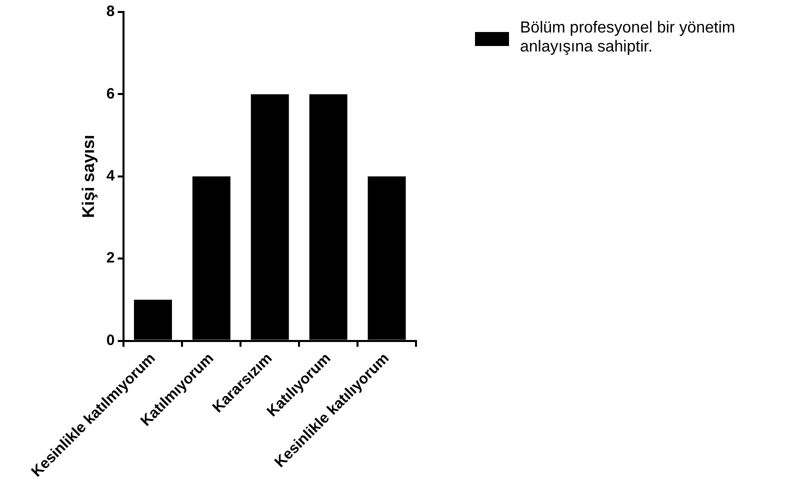  What do you see at coordinates (110, 93) in the screenshot?
I see `y-tick-label: 6` at bounding box center [110, 93].